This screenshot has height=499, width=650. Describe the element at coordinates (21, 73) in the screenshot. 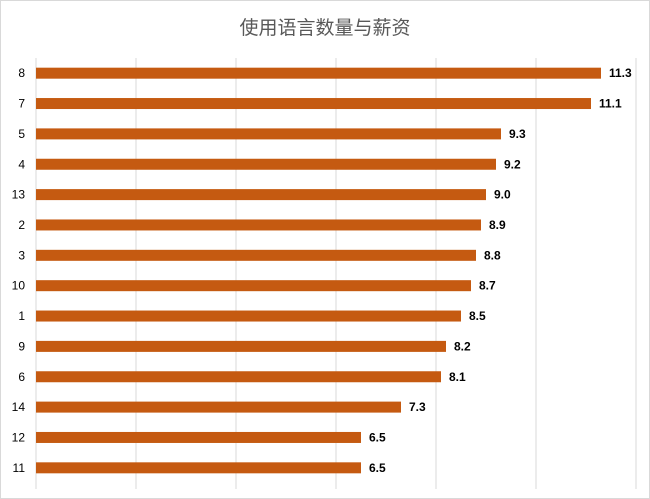

I see `category-label: 8` at that location.